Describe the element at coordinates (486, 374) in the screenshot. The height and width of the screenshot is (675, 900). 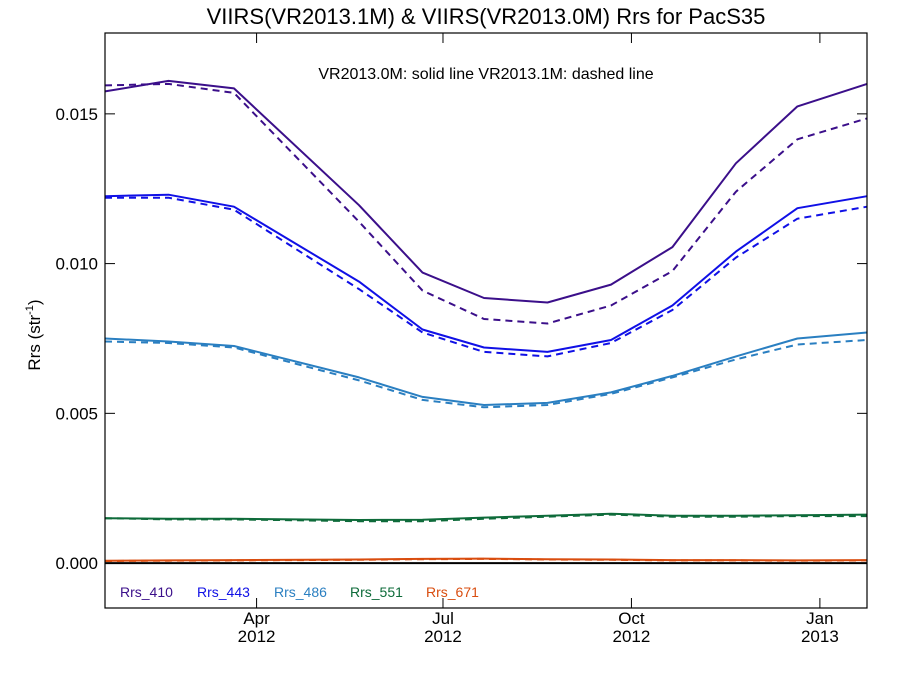
I see `series-line-rrs-486-dashed` at that location.